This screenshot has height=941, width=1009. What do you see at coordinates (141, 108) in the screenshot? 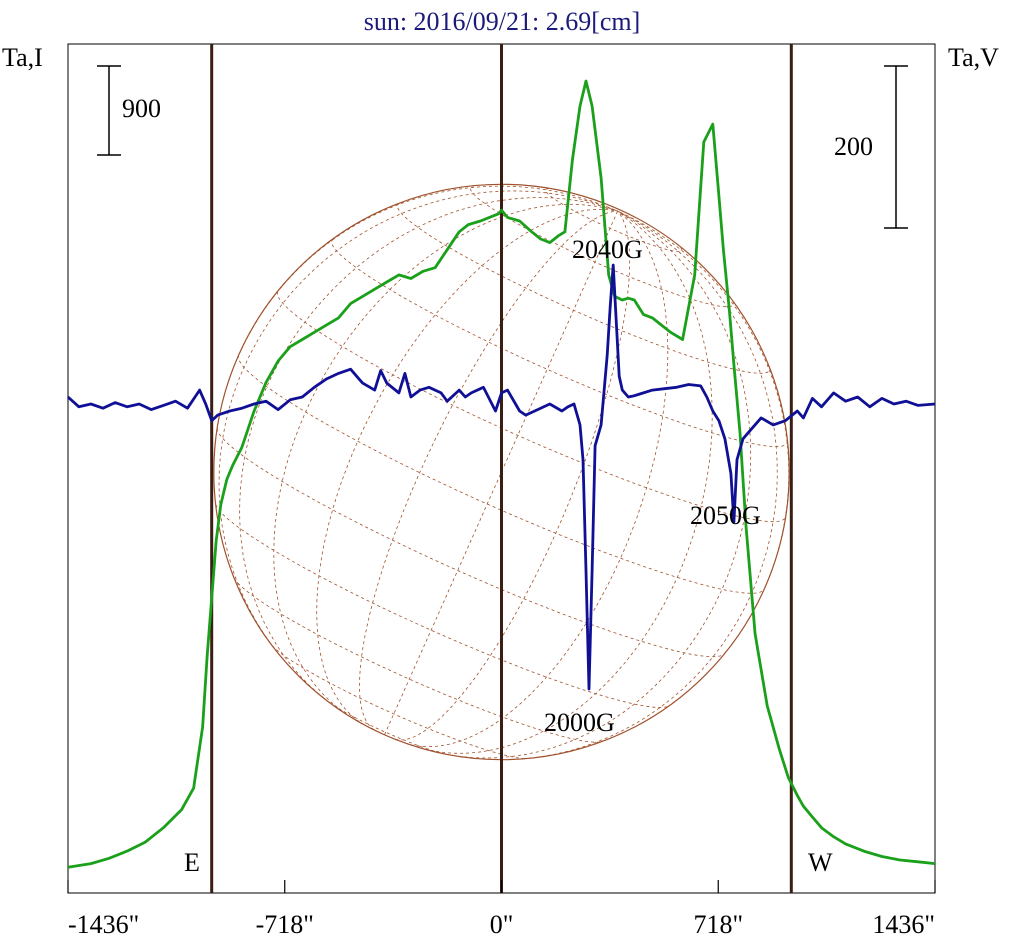
I see `left-scale-bar-label: 900` at bounding box center [141, 108].